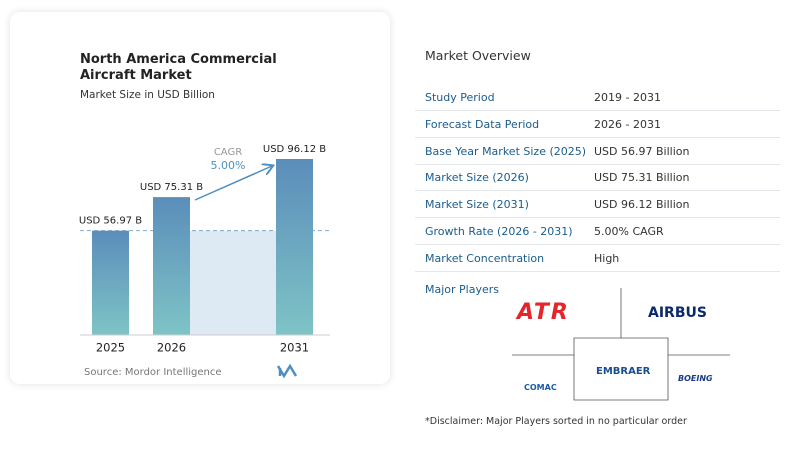 The image size is (800, 453). I want to click on table-row: Study Period 2019 - 2031, so click(597, 97).